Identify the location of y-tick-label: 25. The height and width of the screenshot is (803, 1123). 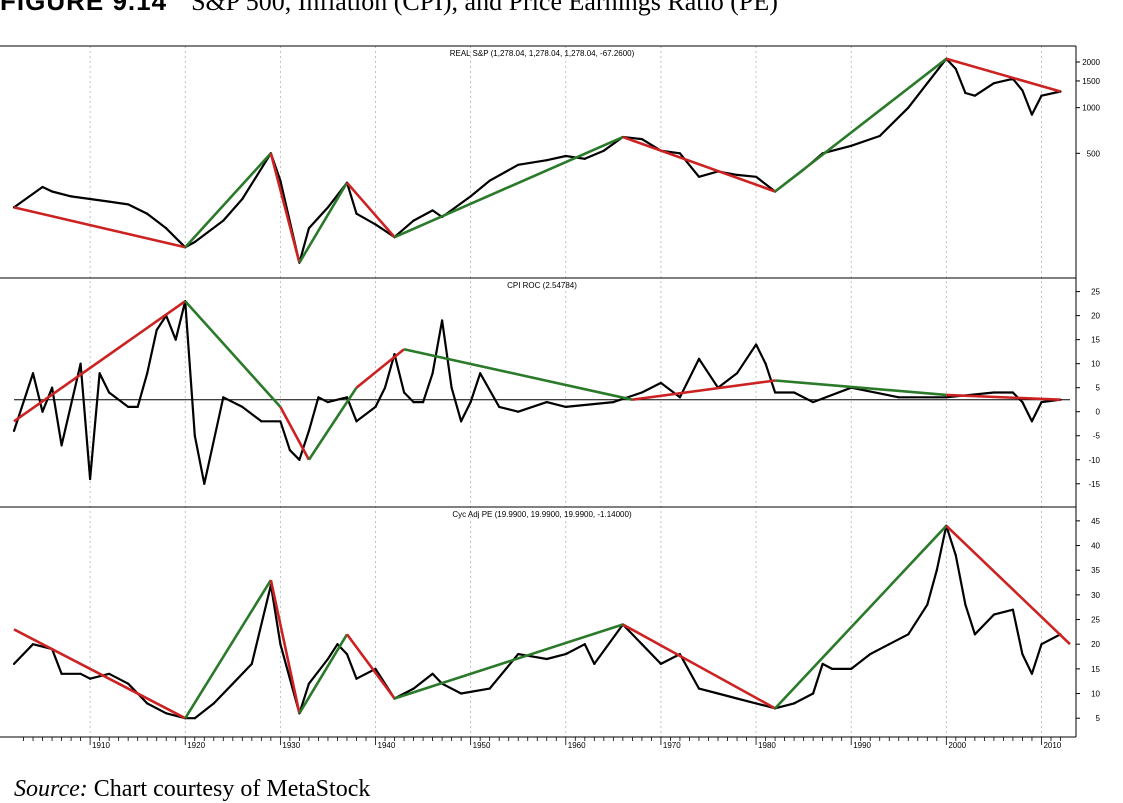
(1095, 620).